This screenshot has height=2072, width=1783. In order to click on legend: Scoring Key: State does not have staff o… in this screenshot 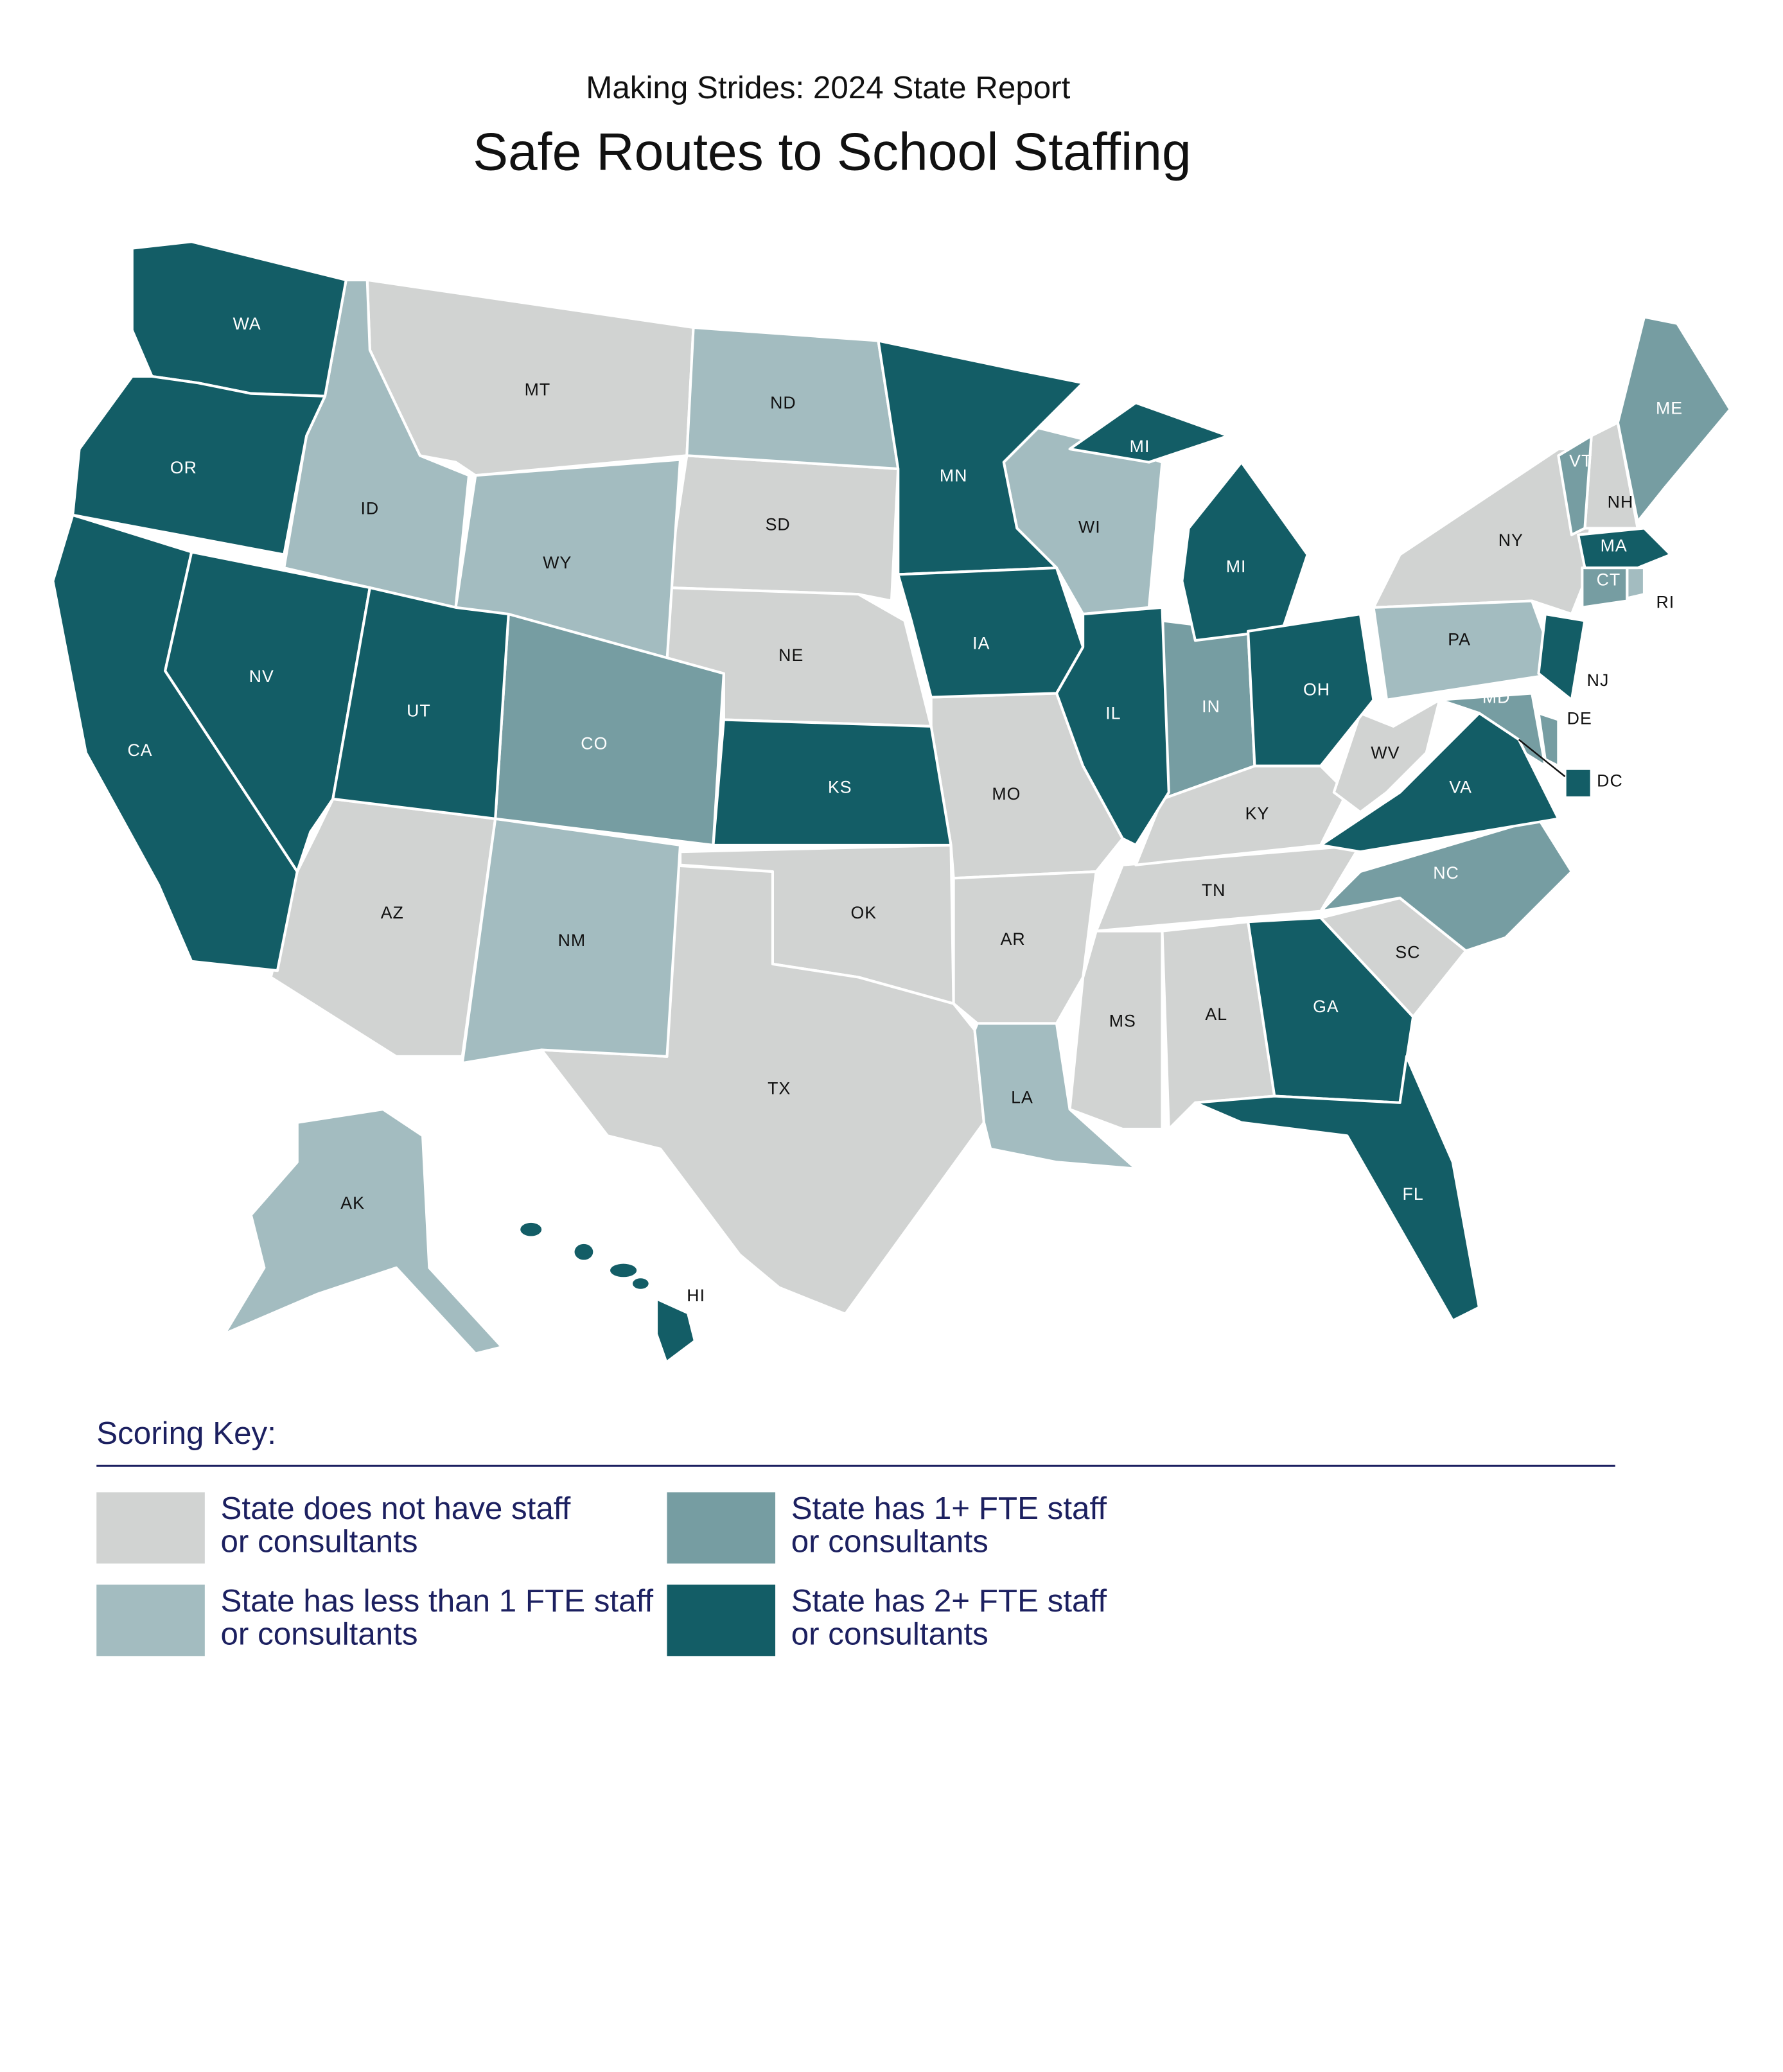, I will do `click(855, 1536)`.